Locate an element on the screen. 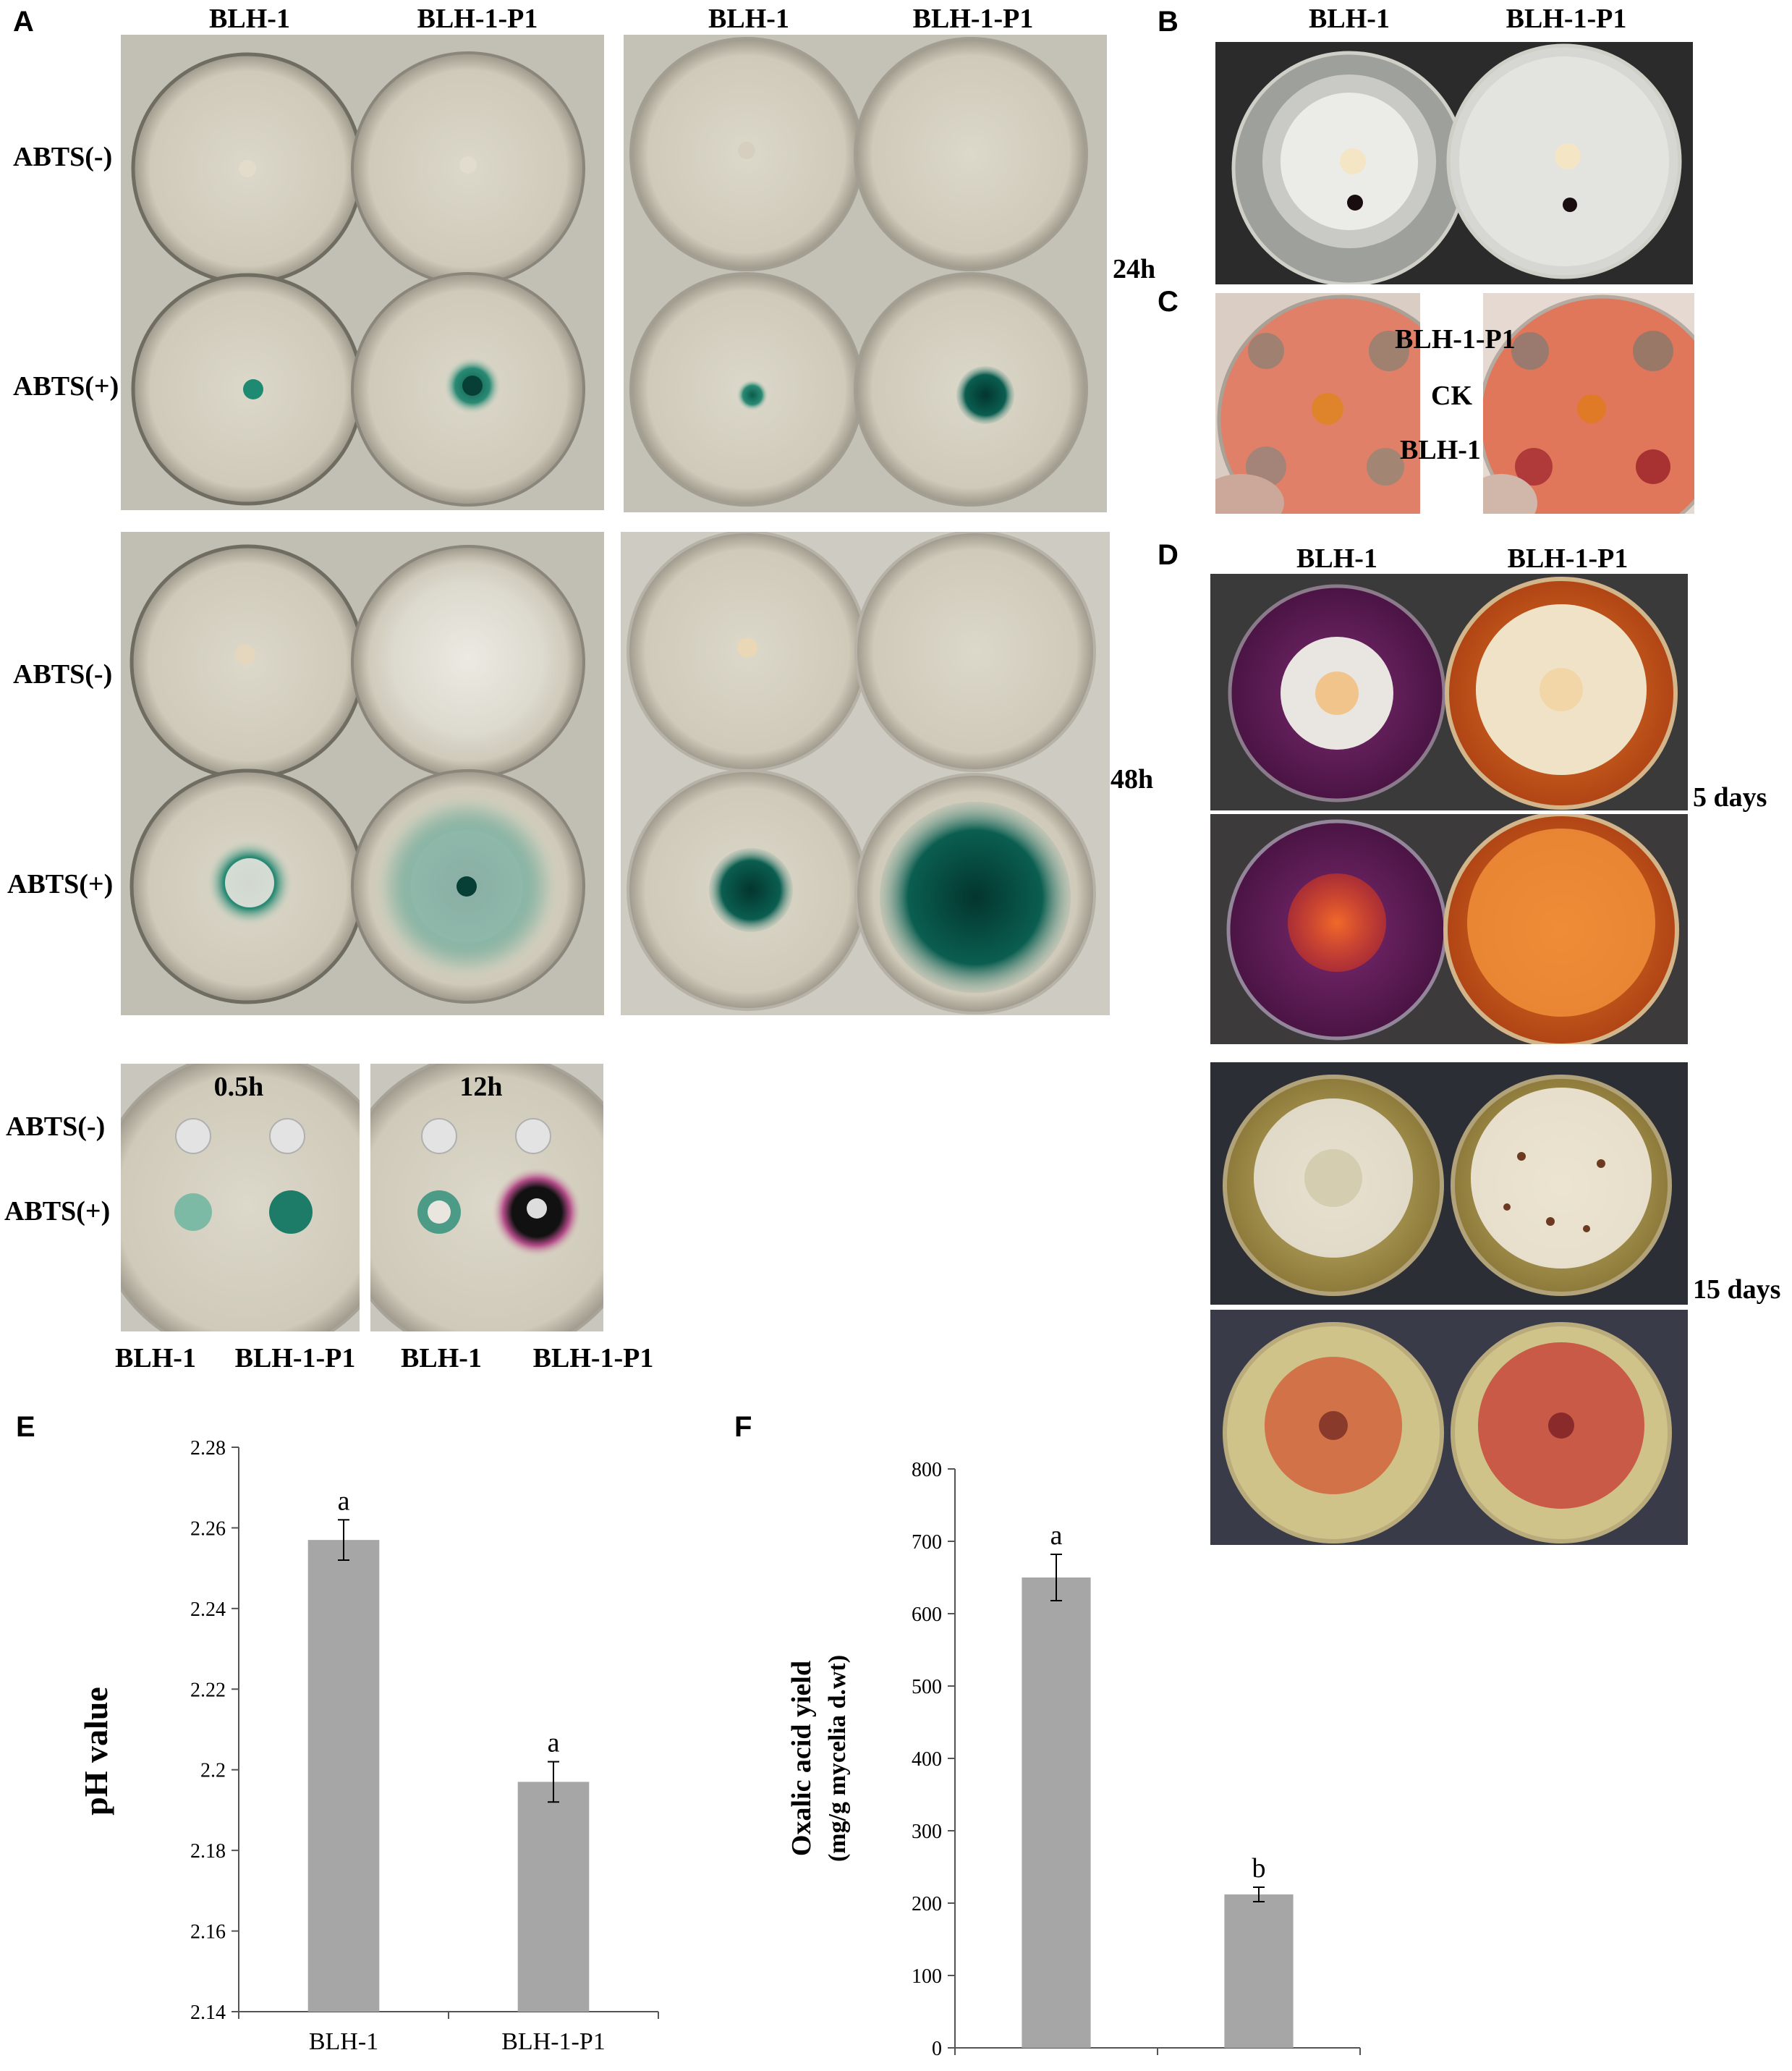 The width and height of the screenshot is (1792, 2071). photo-c-left is located at coordinates (1317, 403).